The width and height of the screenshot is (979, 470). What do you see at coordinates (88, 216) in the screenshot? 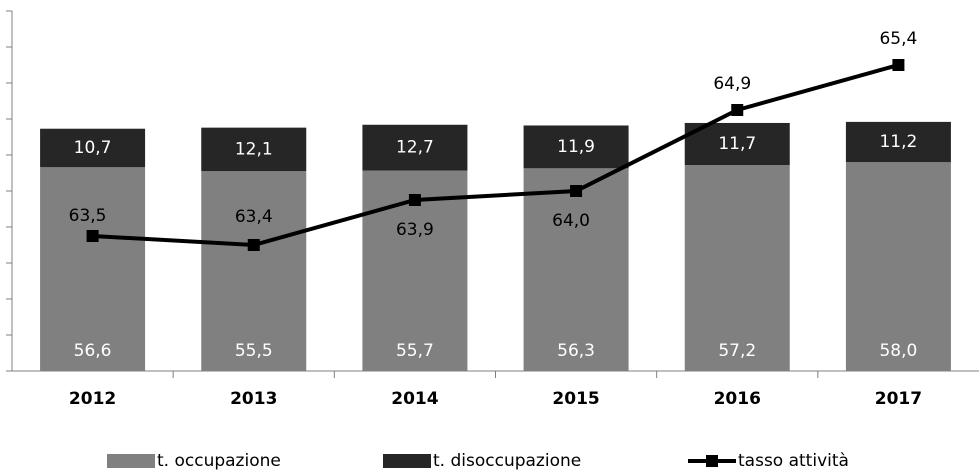
I see `data-label: 63,5` at bounding box center [88, 216].